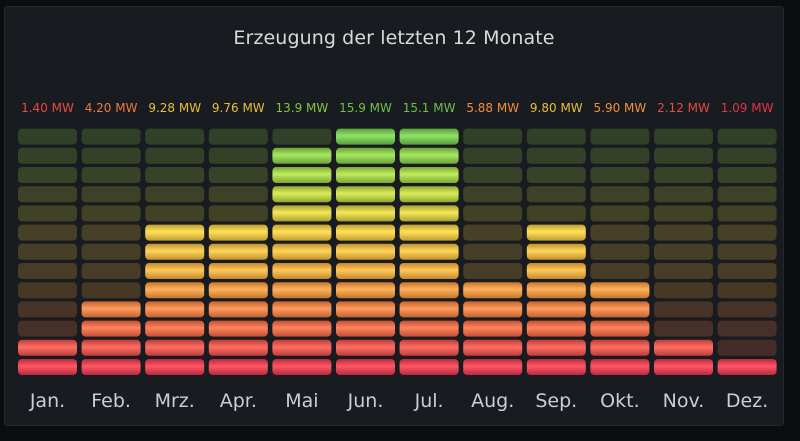 Image resolution: width=800 pixels, height=441 pixels. What do you see at coordinates (620, 108) in the screenshot?
I see `value-label: 5.90 MW` at bounding box center [620, 108].